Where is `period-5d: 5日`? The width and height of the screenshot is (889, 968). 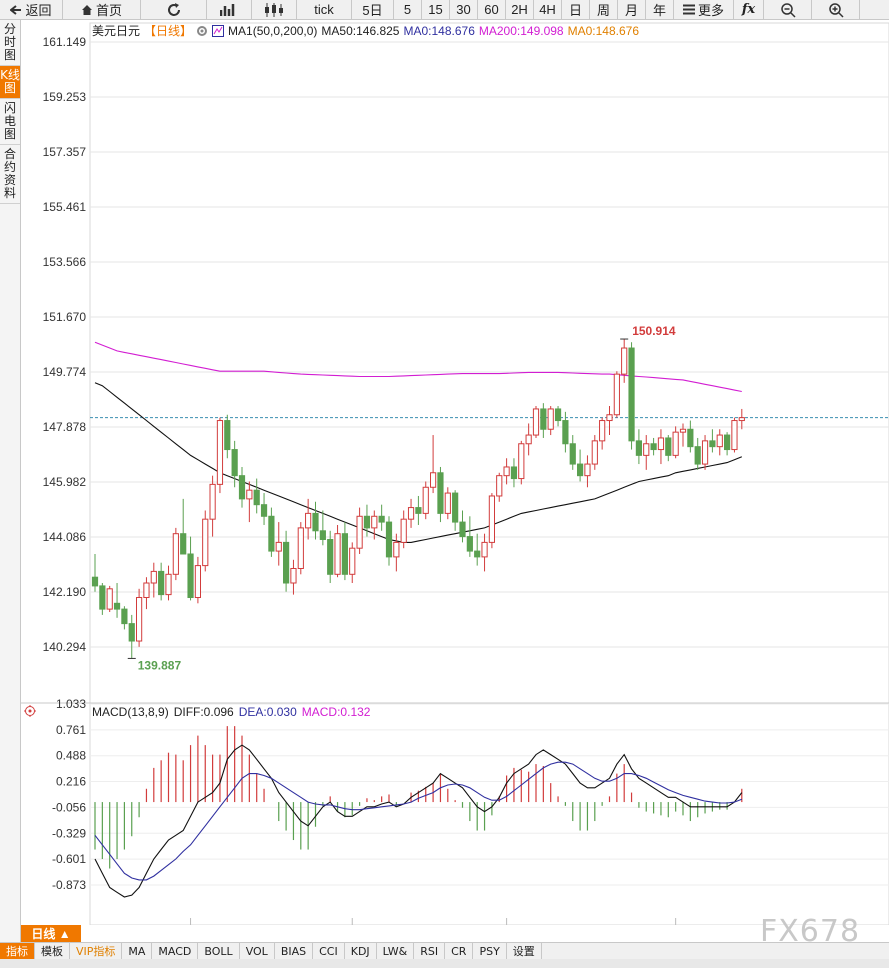
period-5d: 5日 is located at coordinates (373, 9).